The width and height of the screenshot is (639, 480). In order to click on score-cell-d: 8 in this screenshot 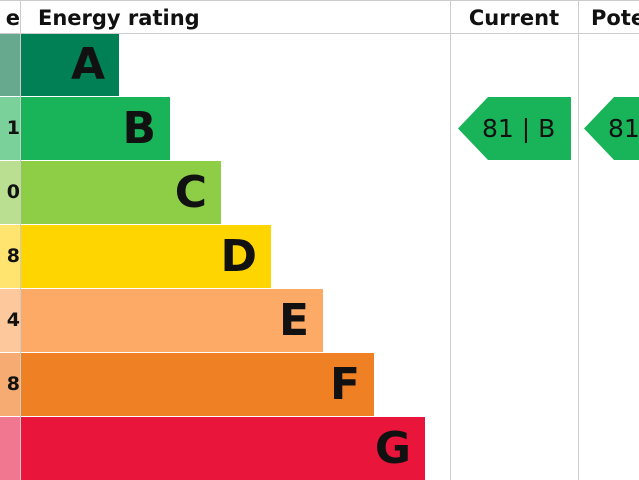, I will do `click(10, 256)`.